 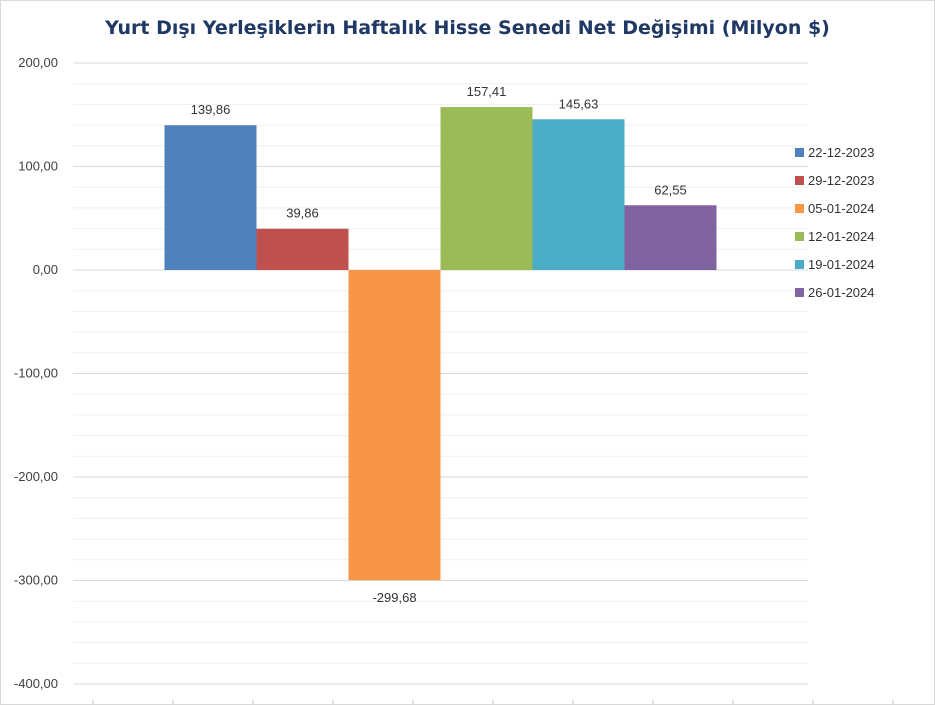 I want to click on data-label: 145,63, so click(x=579, y=103).